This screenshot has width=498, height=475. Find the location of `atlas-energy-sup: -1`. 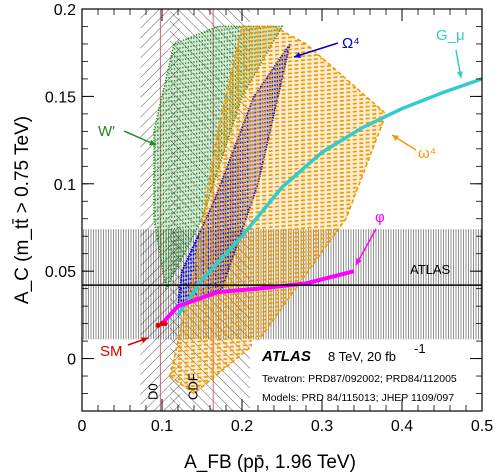

atlas-energy-sup: -1 is located at coordinates (420, 348).